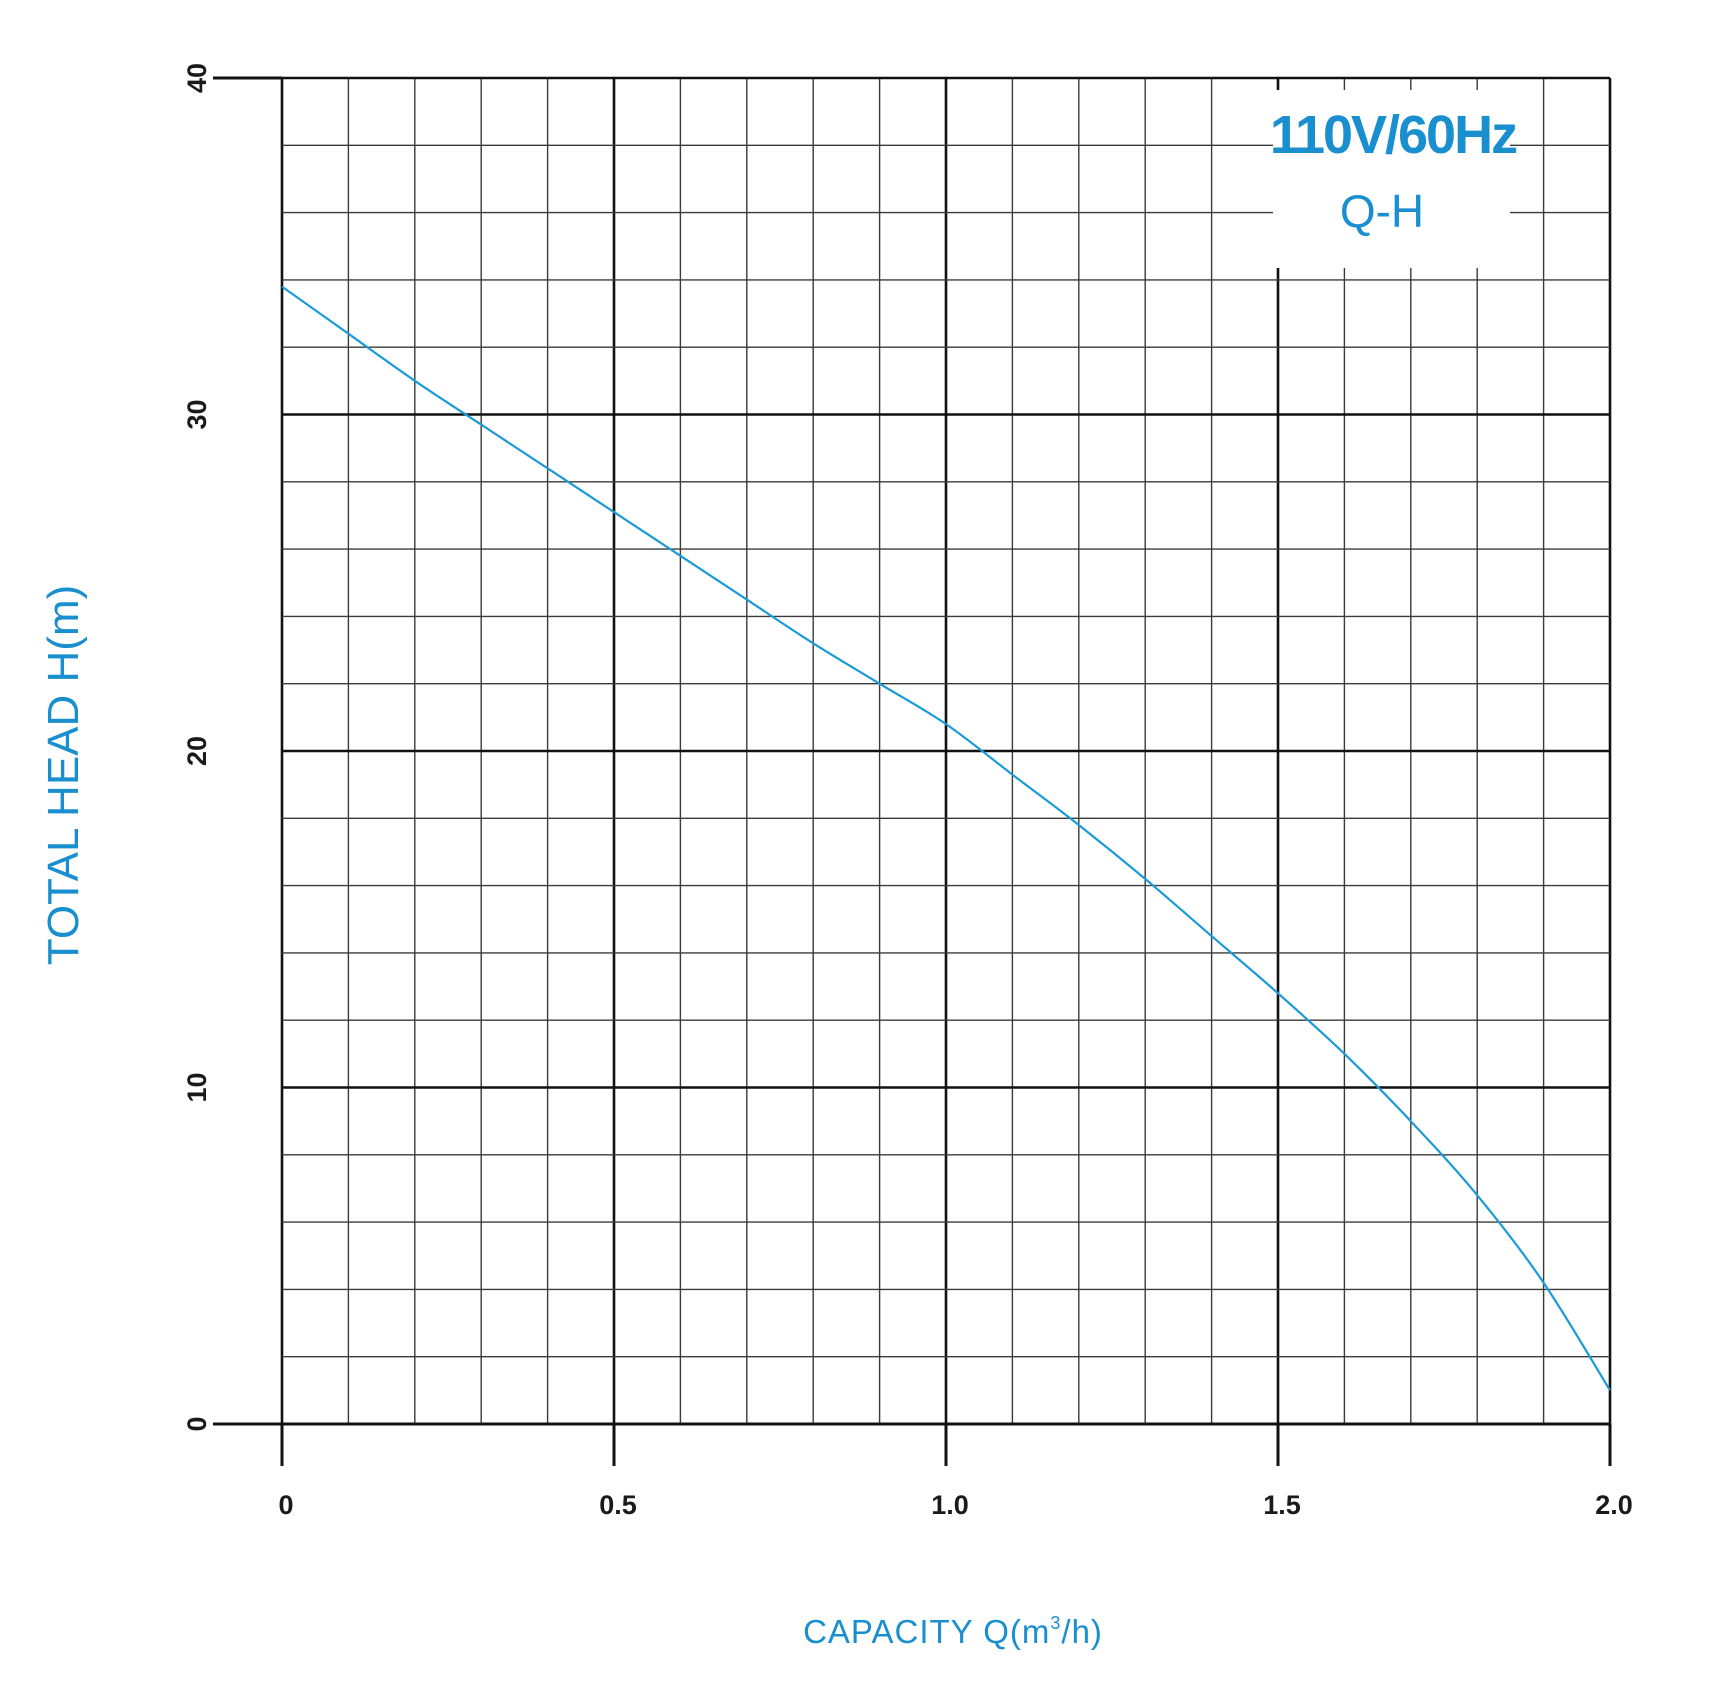 This screenshot has width=1733, height=1705. What do you see at coordinates (197, 414) in the screenshot?
I see `y-tick-label: 30` at bounding box center [197, 414].